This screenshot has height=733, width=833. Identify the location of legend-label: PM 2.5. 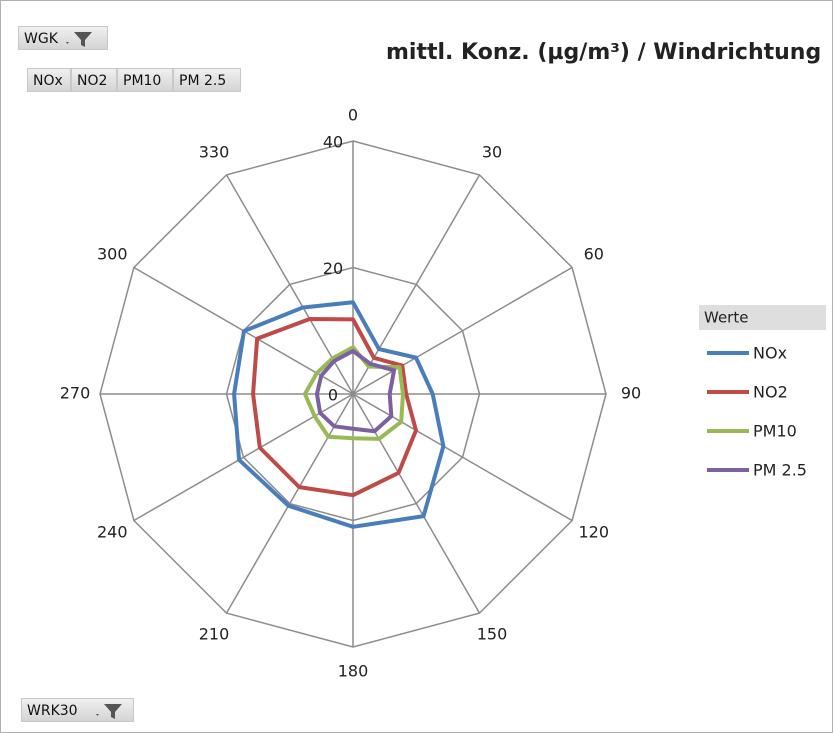
(780, 470).